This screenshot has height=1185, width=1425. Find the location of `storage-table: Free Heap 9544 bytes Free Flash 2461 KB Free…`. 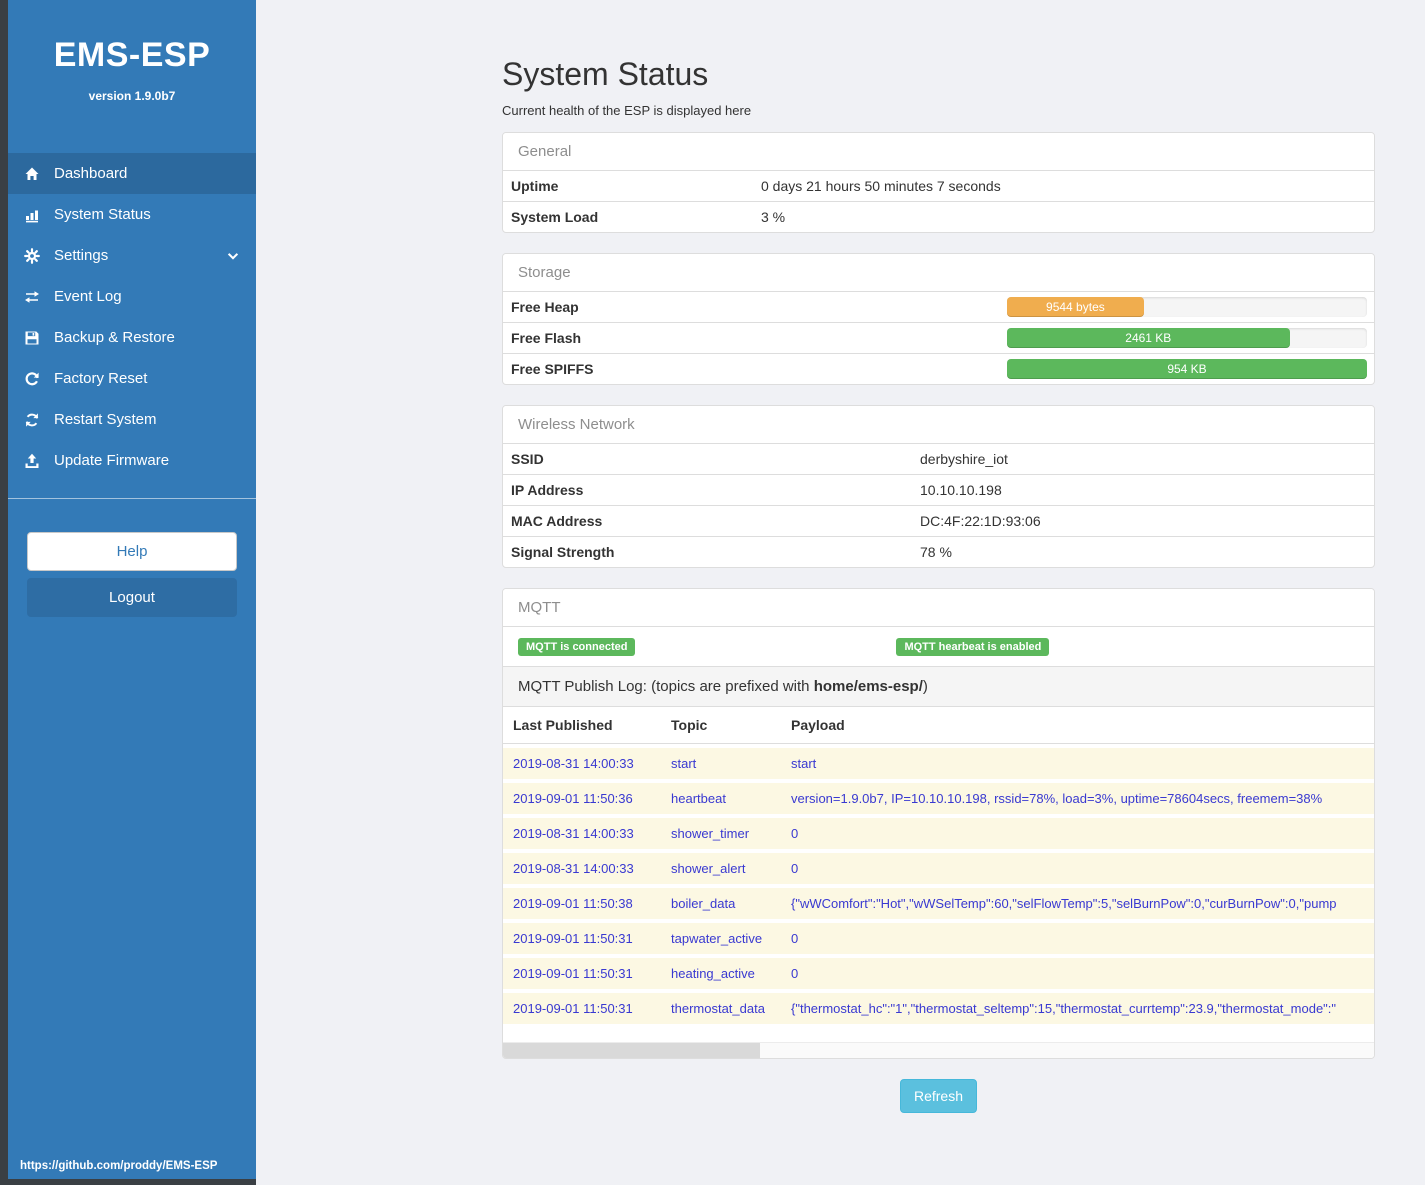

storage-table: Free Heap 9544 bytes Free Flash 2461 KB Free… is located at coordinates (938, 338).